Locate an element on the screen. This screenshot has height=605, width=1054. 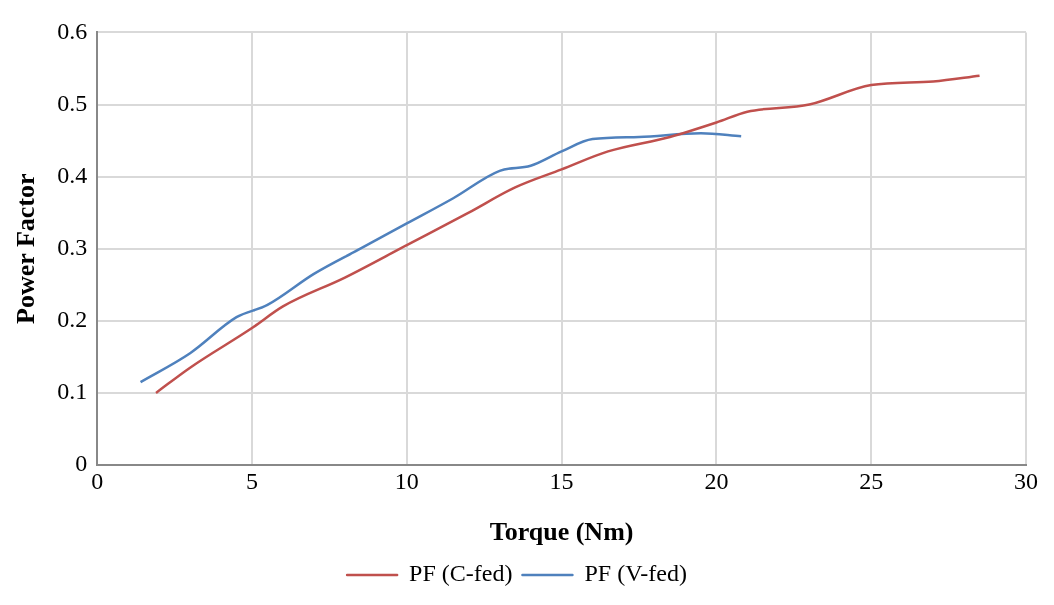
x-tick-label: 15 is located at coordinates (561, 480).